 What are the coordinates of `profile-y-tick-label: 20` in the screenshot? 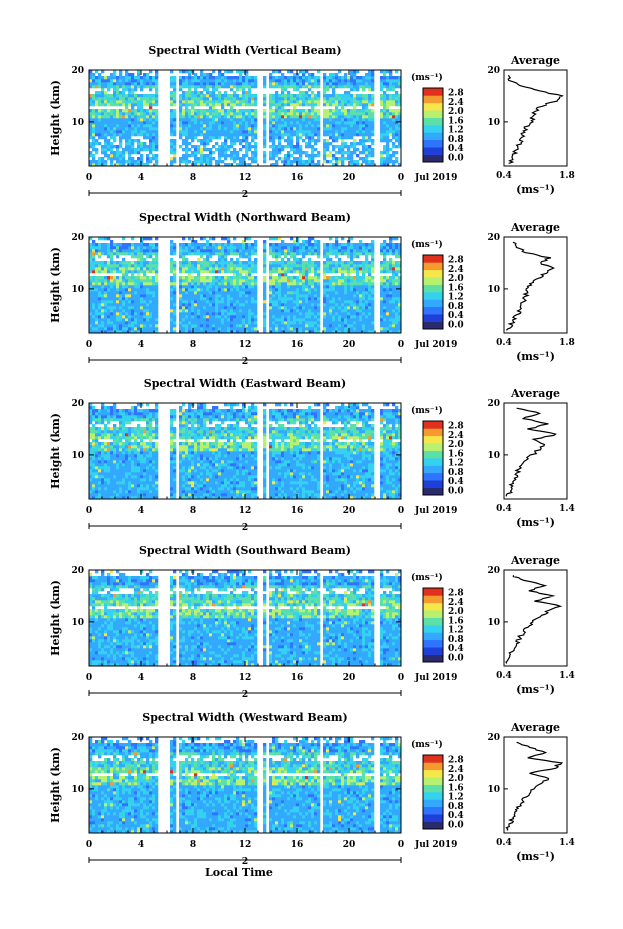 It's located at (493, 71).